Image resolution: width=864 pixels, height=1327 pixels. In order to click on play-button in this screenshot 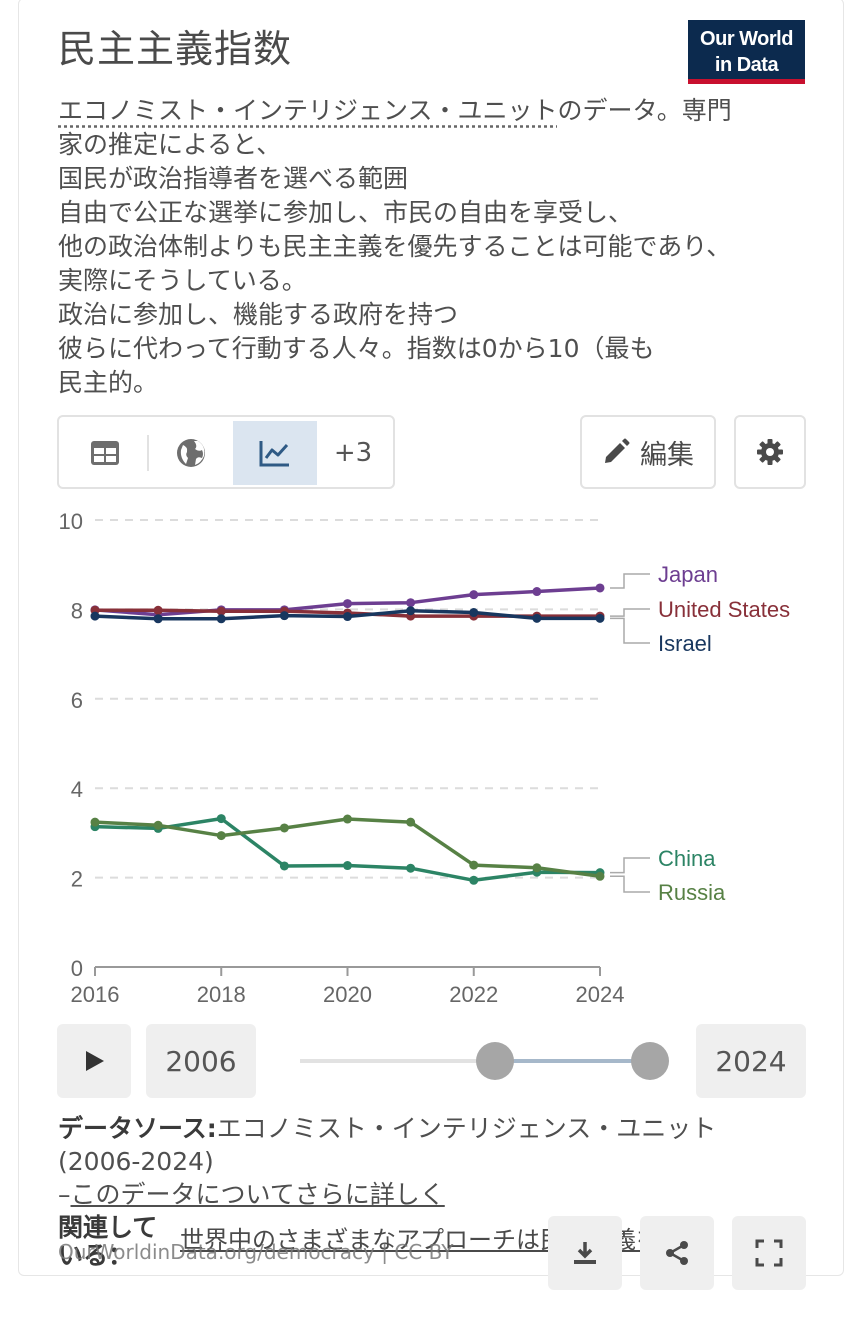, I will do `click(94, 1061)`.